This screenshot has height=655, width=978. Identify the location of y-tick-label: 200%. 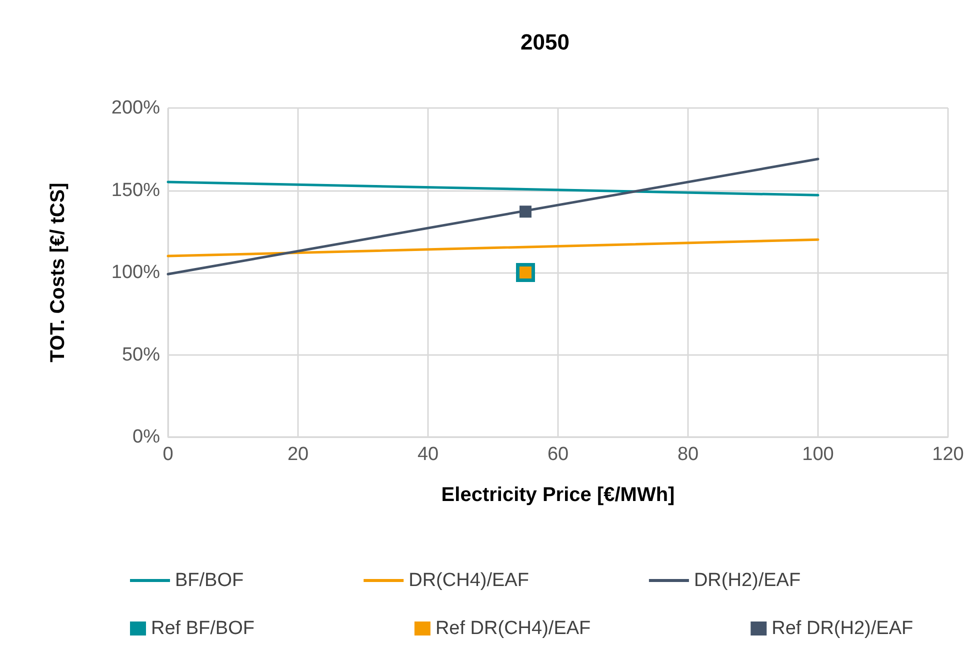
(135, 108).